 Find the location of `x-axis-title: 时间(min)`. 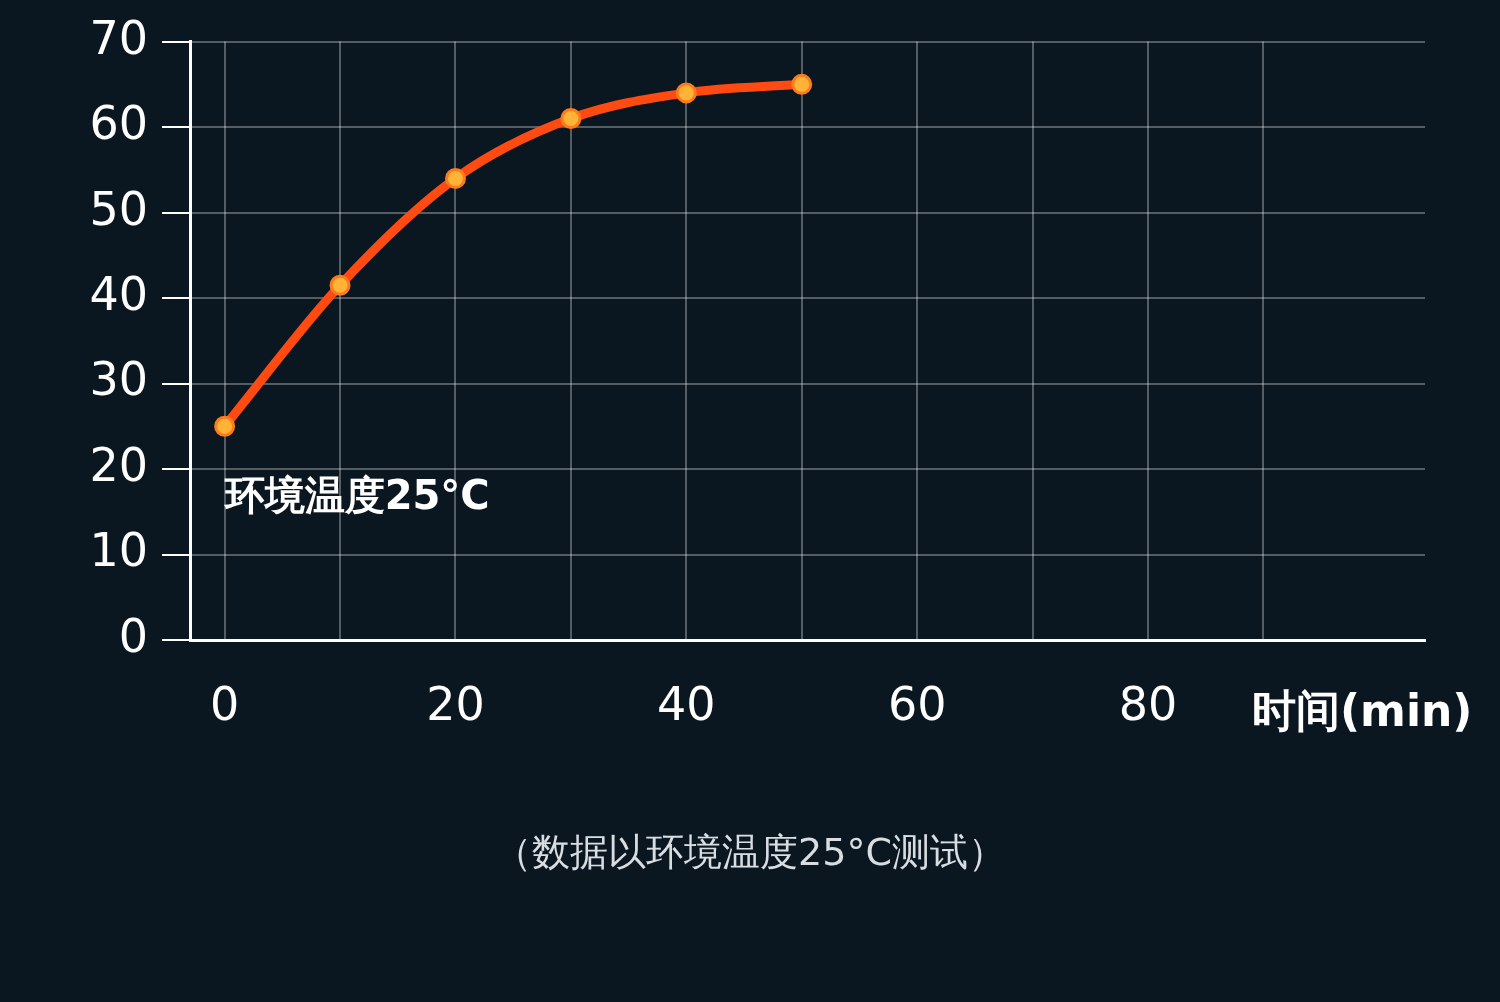

x-axis-title: 时间(min) is located at coordinates (1362, 711).